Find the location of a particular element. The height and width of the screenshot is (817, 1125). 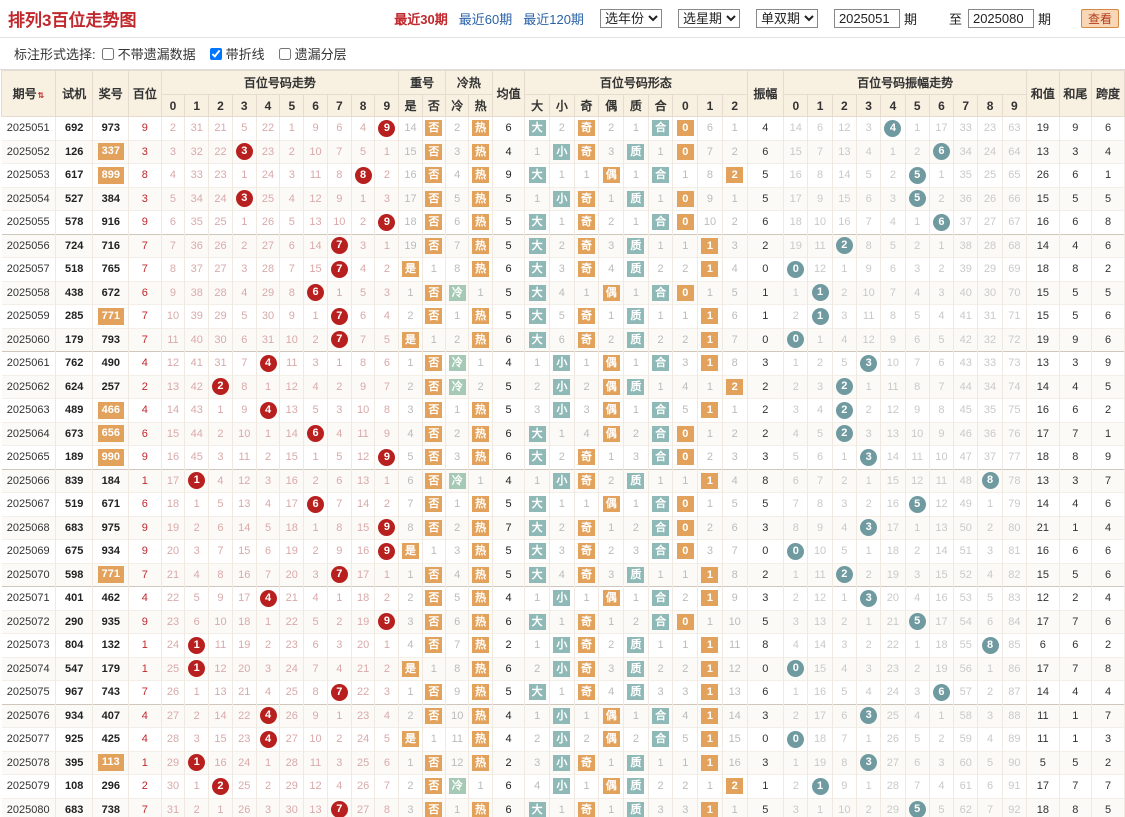

trend-cell: 10 is located at coordinates (315, 739).